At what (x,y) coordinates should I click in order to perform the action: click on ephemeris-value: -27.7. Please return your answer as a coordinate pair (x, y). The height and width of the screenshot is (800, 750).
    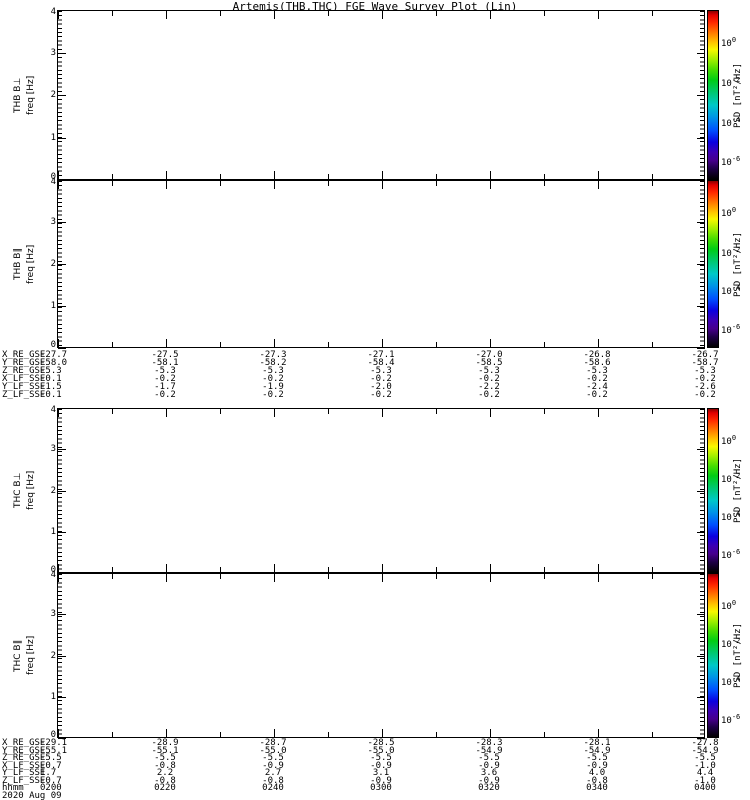
    Looking at the image, I should click on (54, 355).